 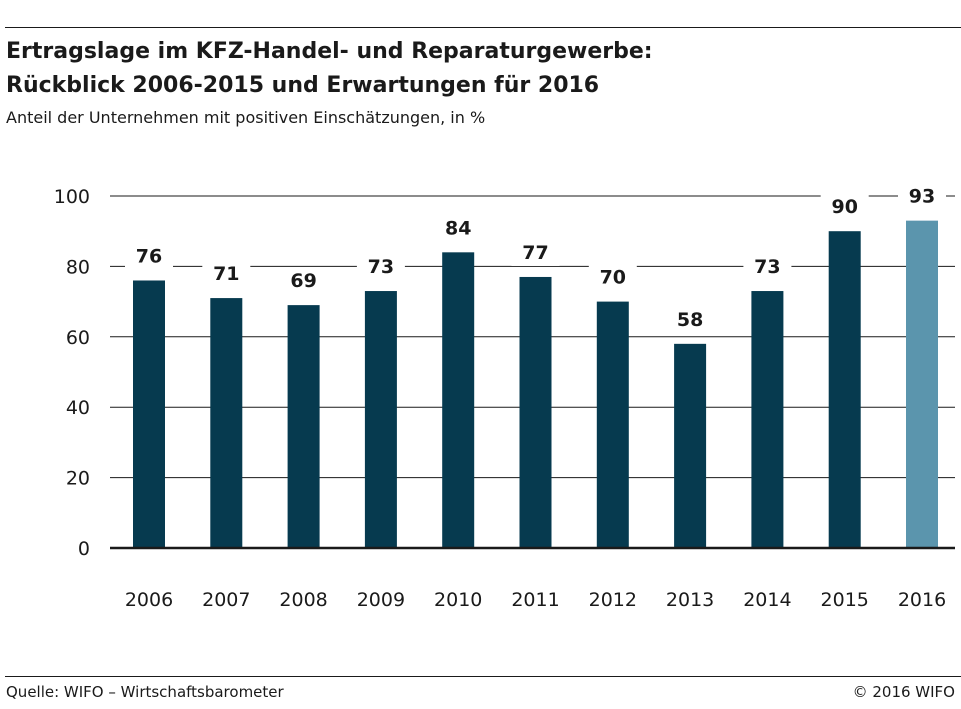 I want to click on copyright-note: © 2016 WIFO, so click(x=903, y=692).